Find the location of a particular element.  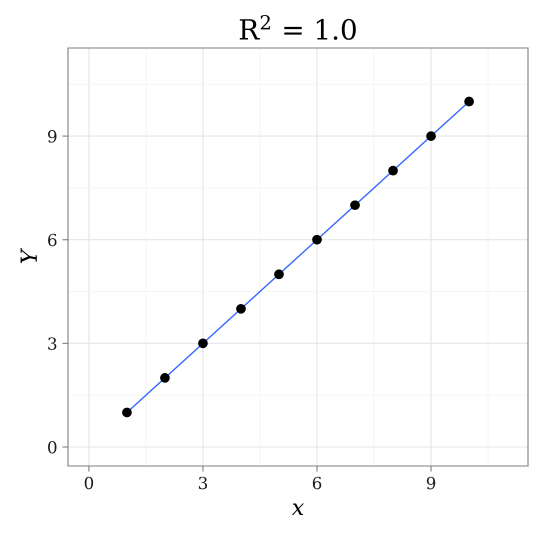

x-axis-title: x is located at coordinates (298, 509).